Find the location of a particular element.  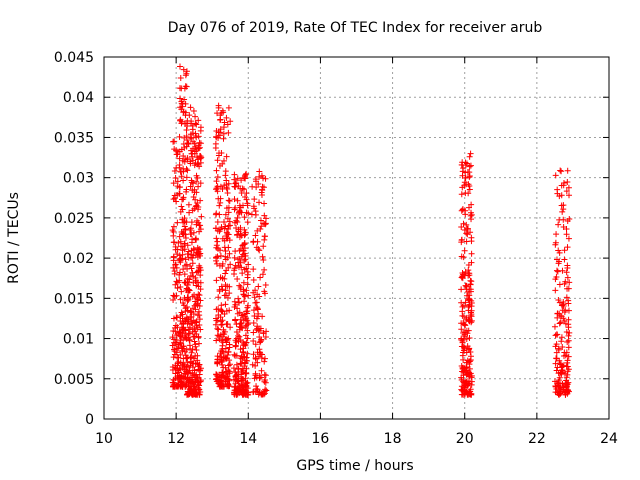

y-tick-label: 0.045 is located at coordinates (74, 58).